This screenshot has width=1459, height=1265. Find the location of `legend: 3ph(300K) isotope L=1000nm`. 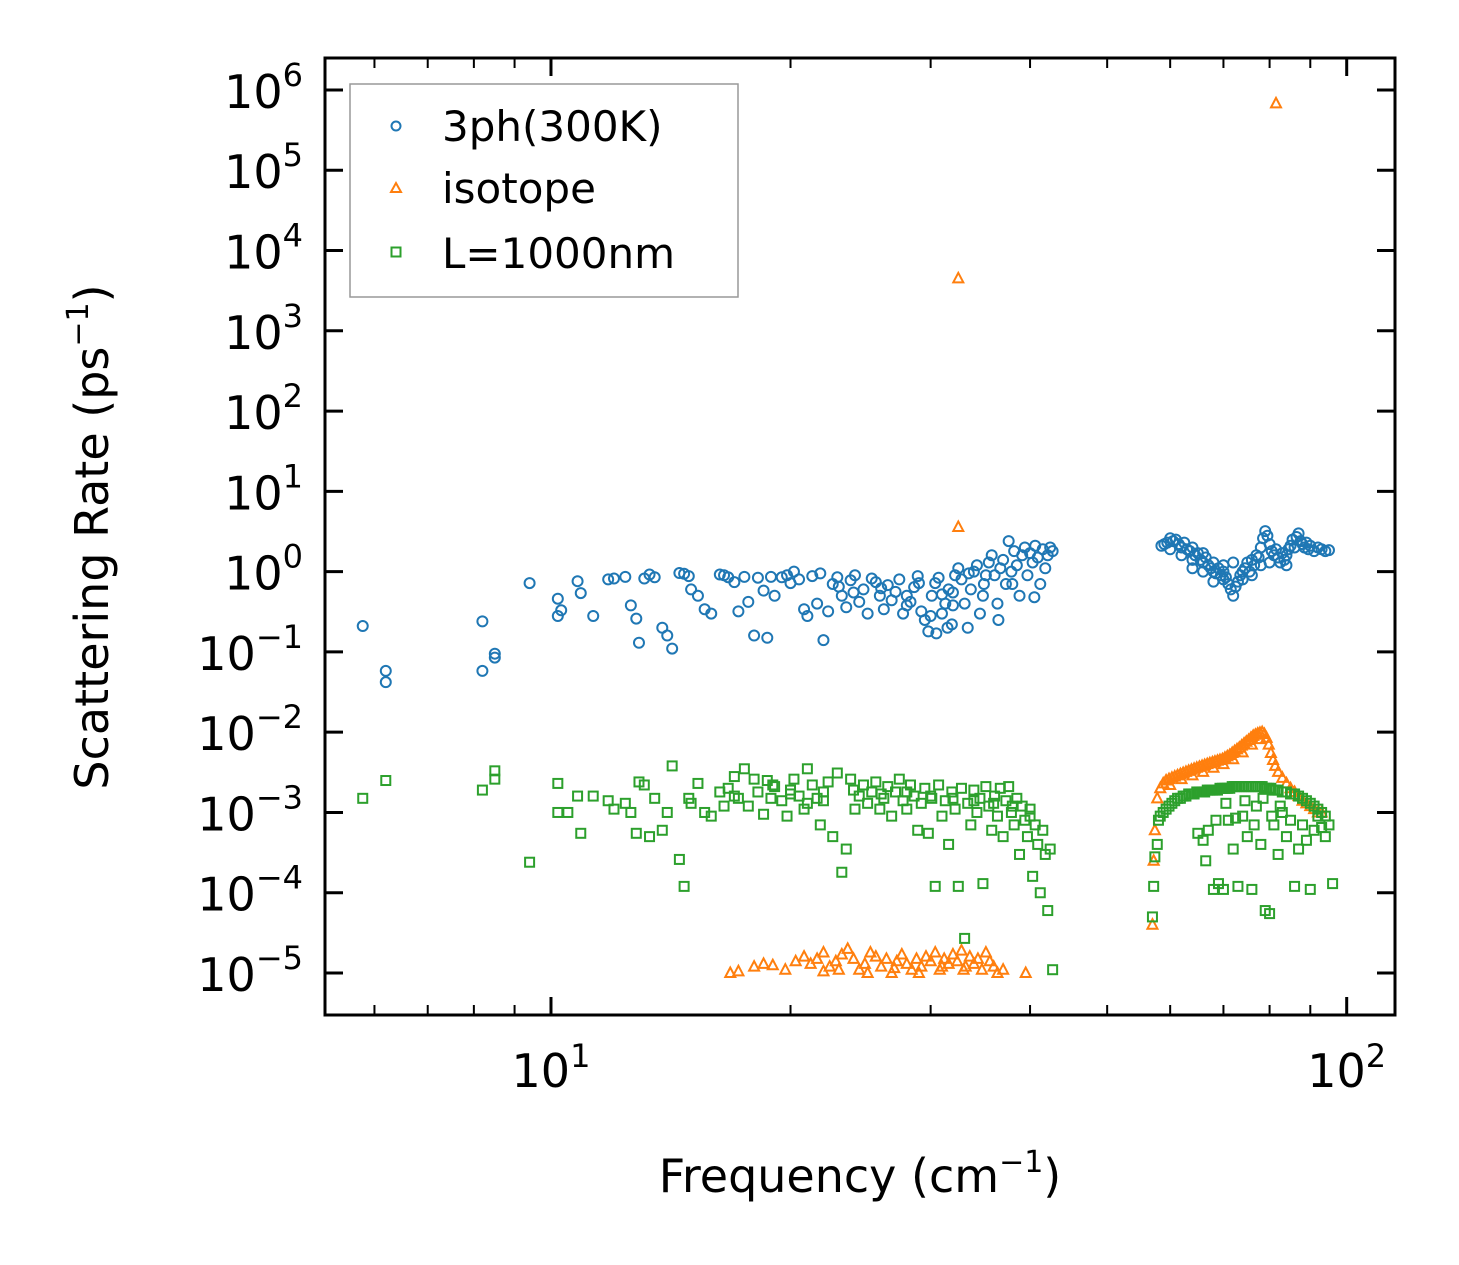

legend: 3ph(300K) isotope L=1000nm is located at coordinates (544, 190).